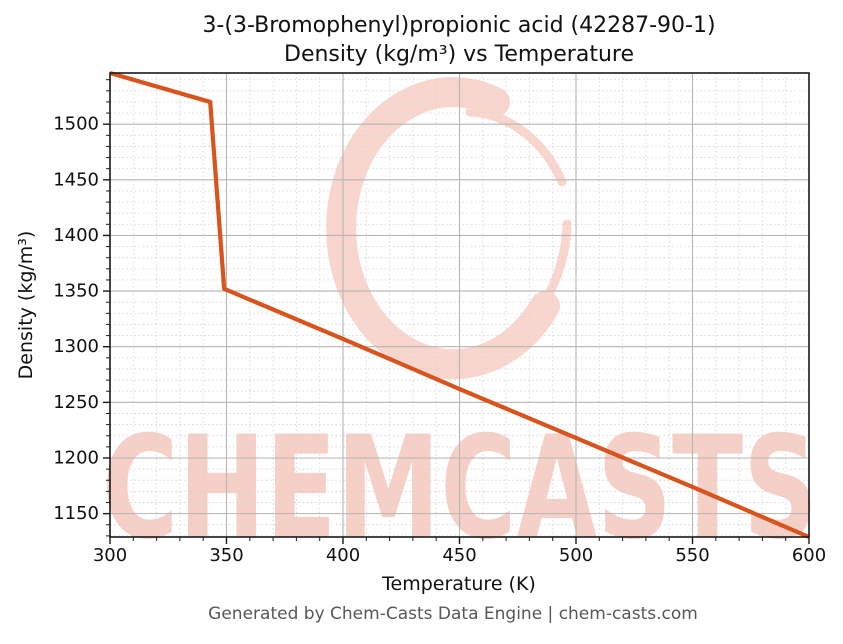 This screenshot has height=644, width=843. I want to click on chemcasts-logo-watermark-icon, so click(449, 228).